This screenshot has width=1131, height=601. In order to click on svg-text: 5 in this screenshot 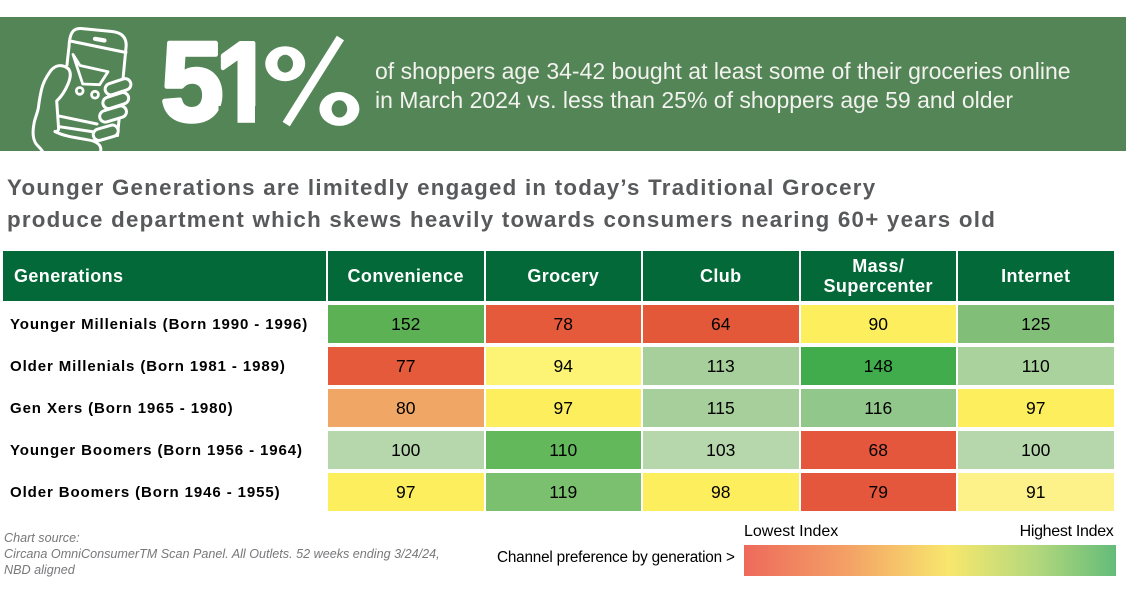, I will do `click(192, 87)`.